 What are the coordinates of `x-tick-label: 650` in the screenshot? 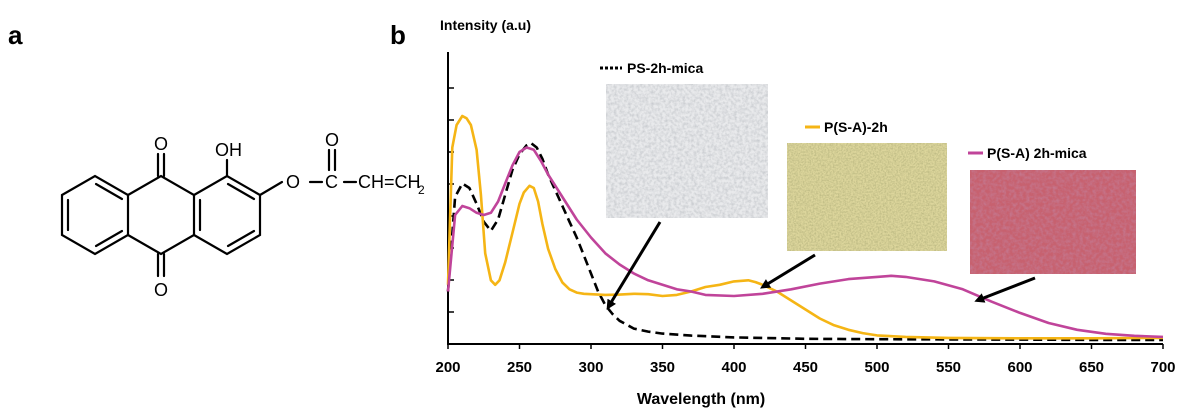 It's located at (1091, 367).